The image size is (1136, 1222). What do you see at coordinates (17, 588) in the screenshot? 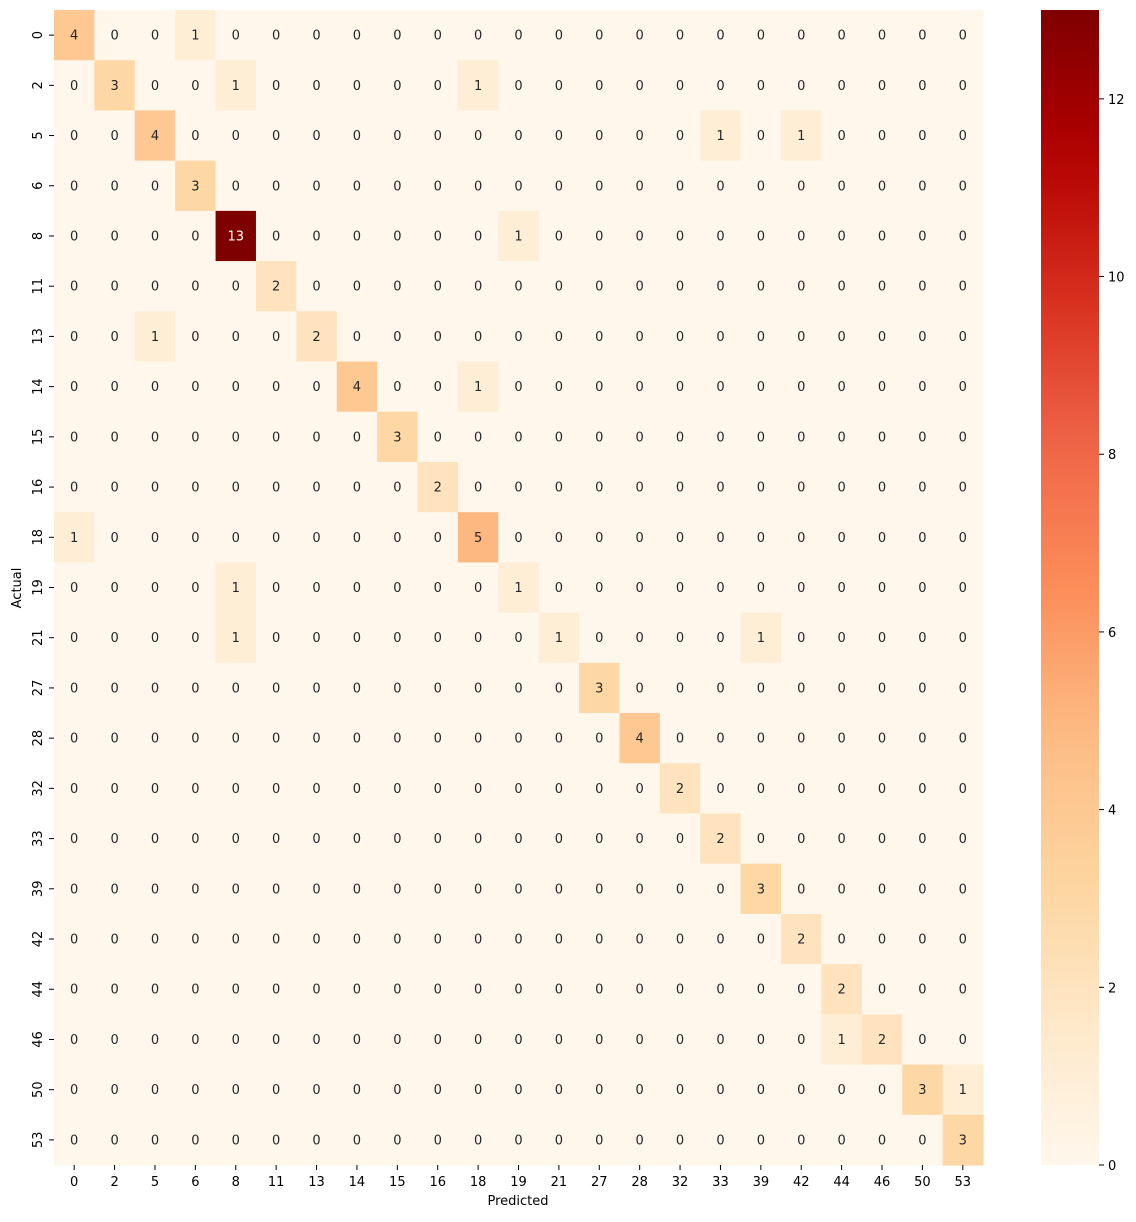
I see `y-axis-label: Actual` at bounding box center [17, 588].